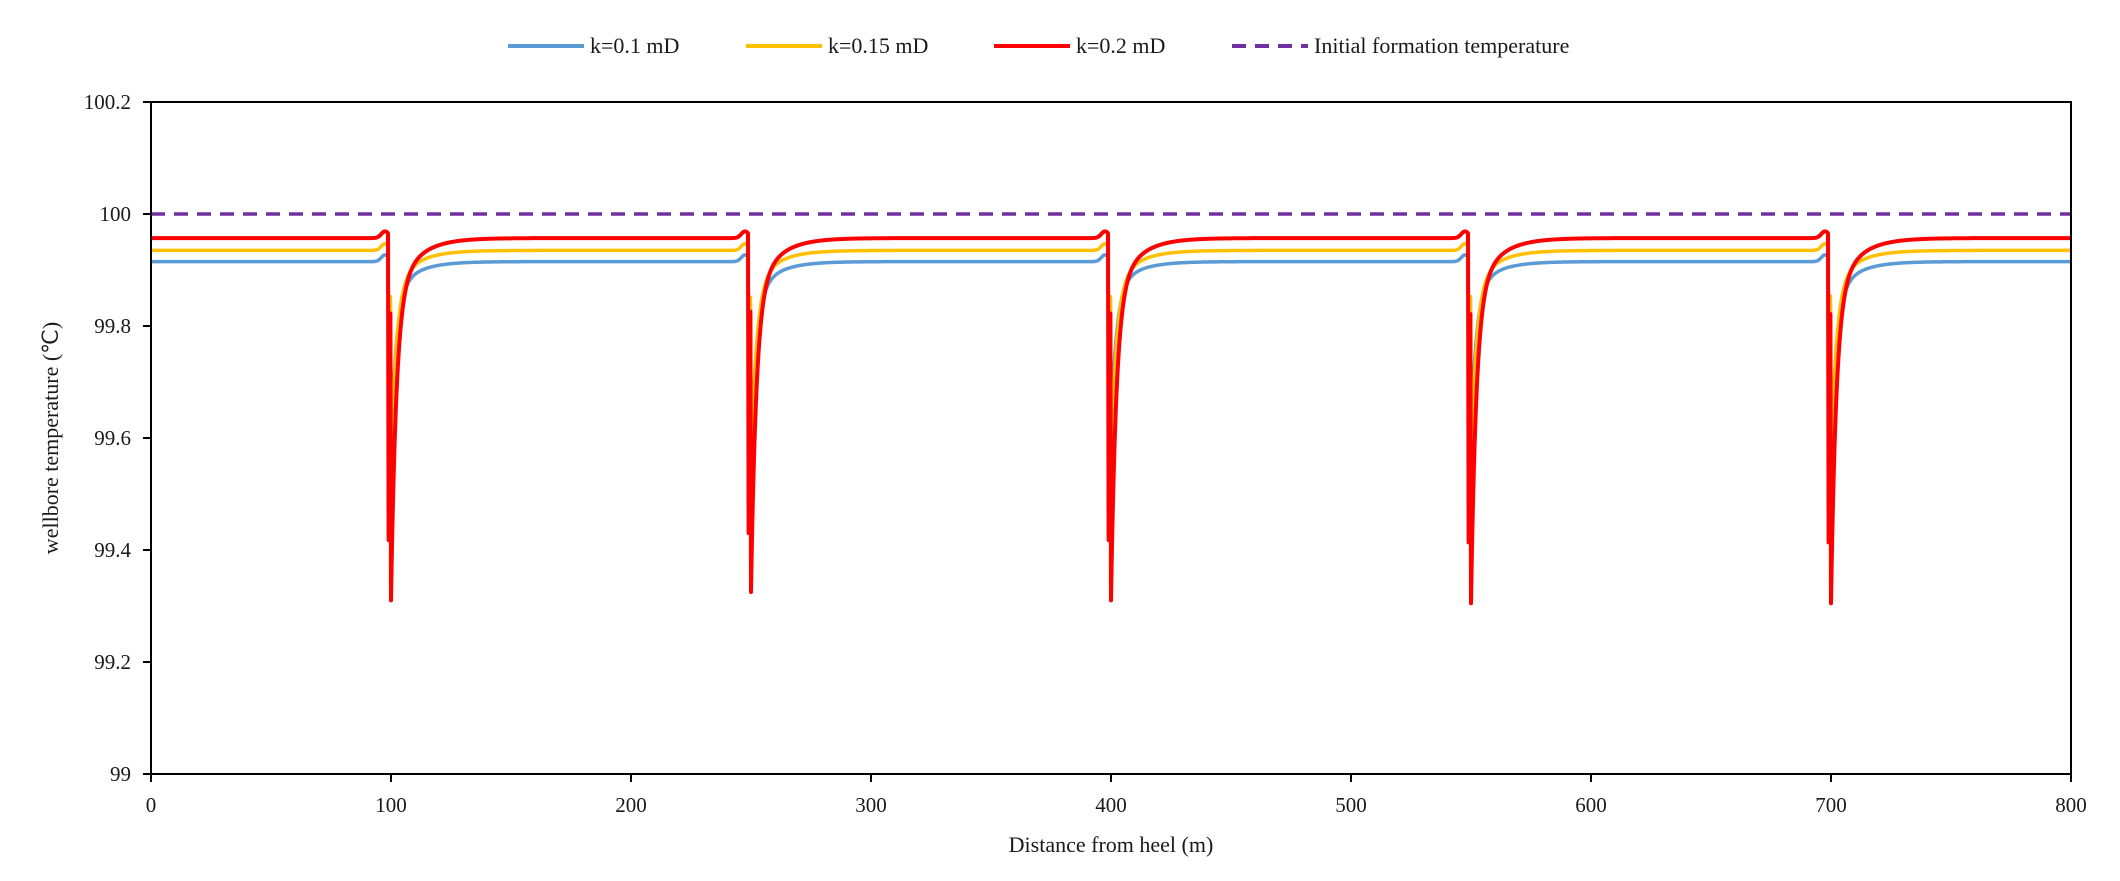 Image resolution: width=2120 pixels, height=881 pixels. Describe the element at coordinates (151, 805) in the screenshot. I see `x-tick-label: 0` at that location.